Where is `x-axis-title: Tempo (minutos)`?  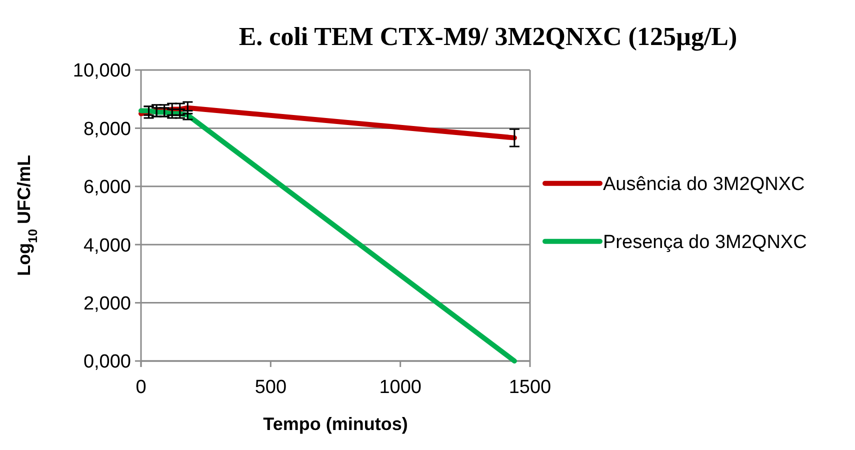
x-axis-title: Tempo (minutos) is located at coordinates (335, 424).